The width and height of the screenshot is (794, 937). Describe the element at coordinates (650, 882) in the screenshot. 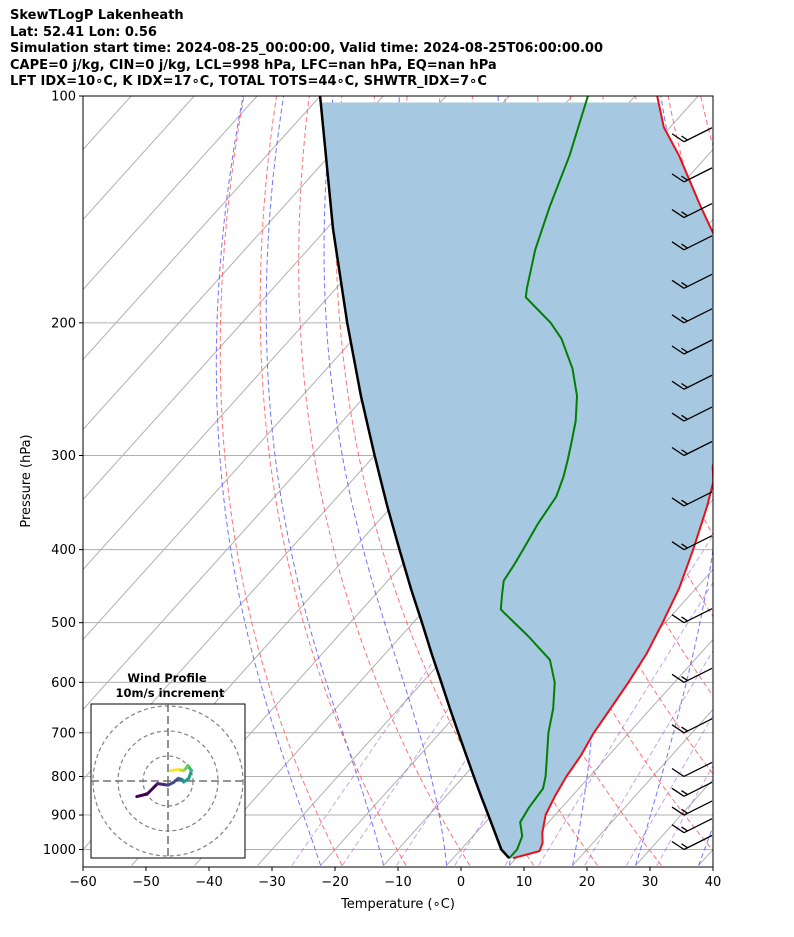

I see `x-tick-label: 30` at that location.